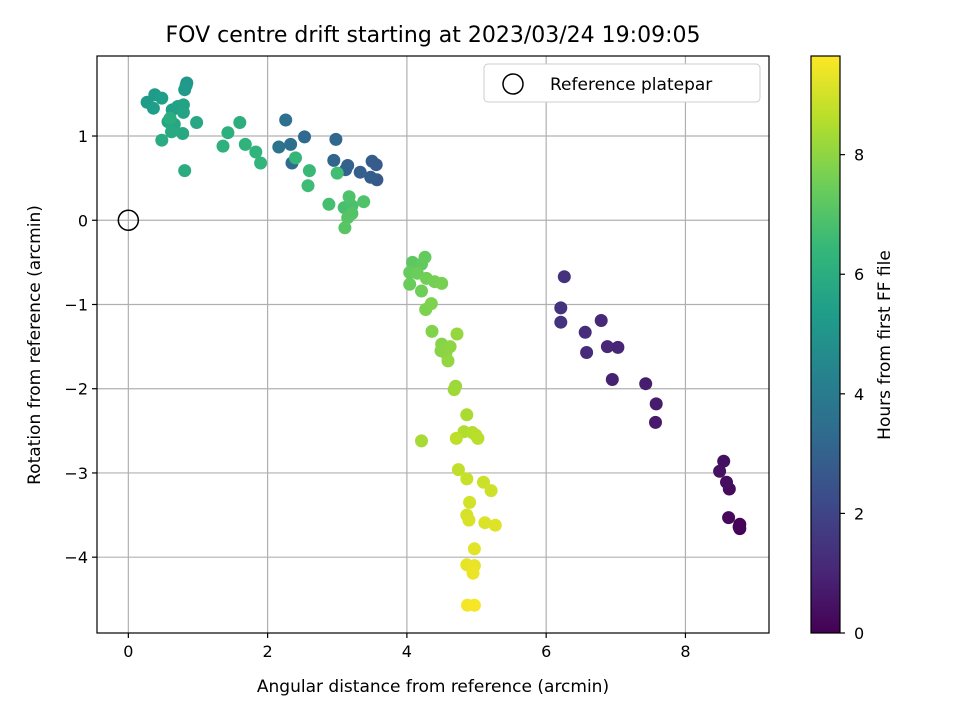 The width and height of the screenshot is (960, 724). I want to click on x-tick-label: 0, so click(128, 651).